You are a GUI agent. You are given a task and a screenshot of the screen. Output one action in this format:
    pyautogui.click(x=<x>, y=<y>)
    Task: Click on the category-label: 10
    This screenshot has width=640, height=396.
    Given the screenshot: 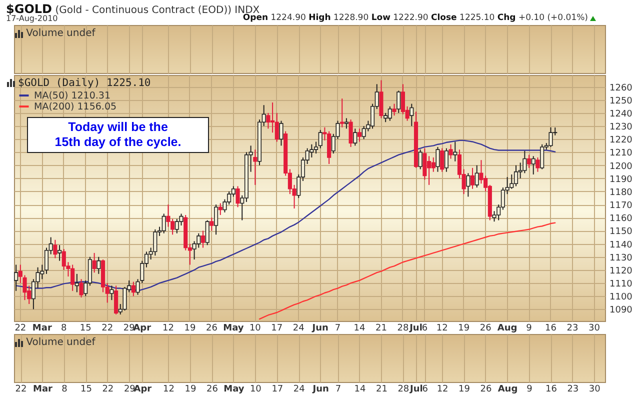 What is the action you would take?
    pyautogui.click(x=256, y=389)
    